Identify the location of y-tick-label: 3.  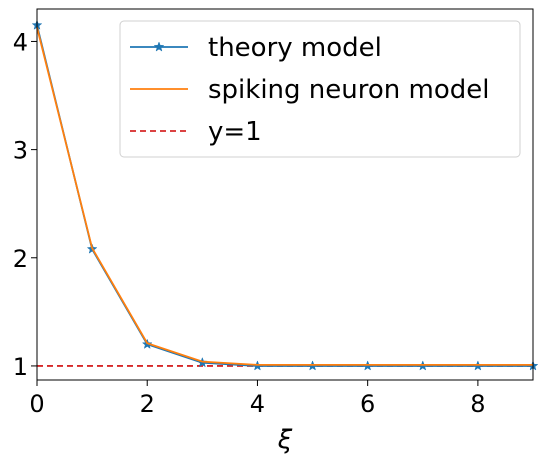
(20, 151).